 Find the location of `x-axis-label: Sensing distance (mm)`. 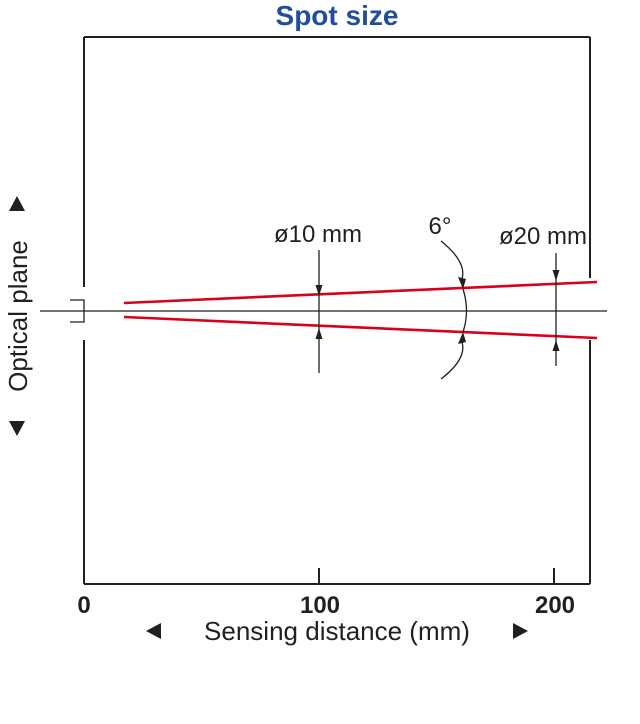

x-axis-label: Sensing distance (mm) is located at coordinates (337, 631).